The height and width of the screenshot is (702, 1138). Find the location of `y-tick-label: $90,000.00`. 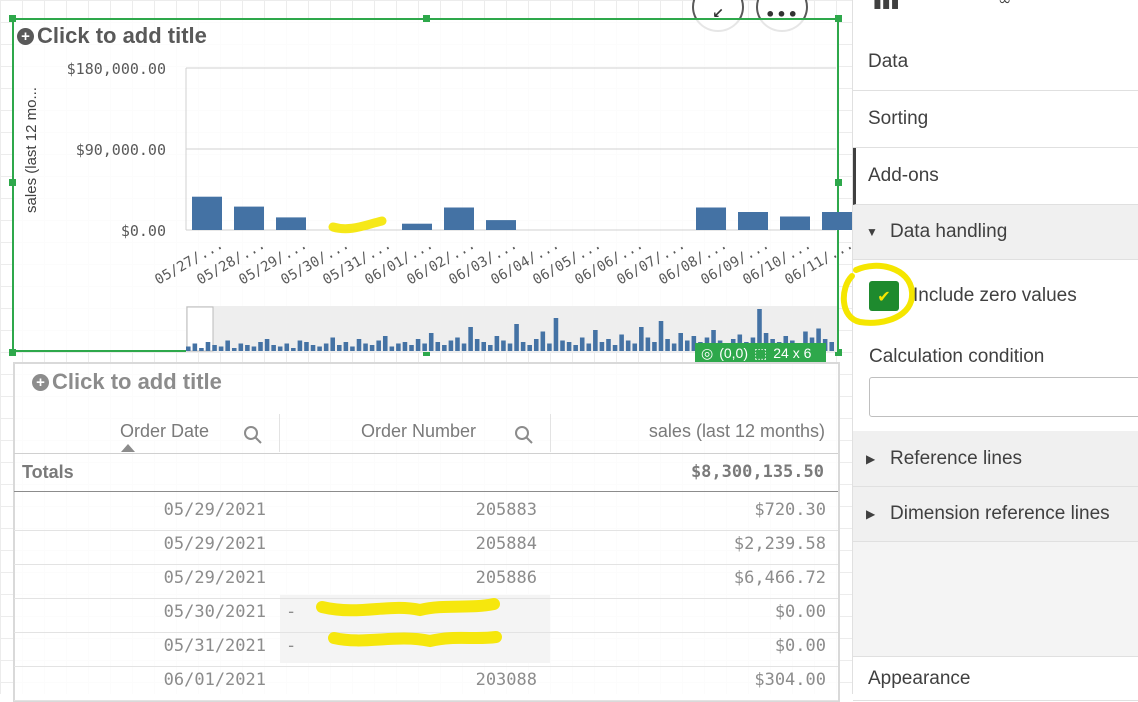

y-tick-label: $90,000.00 is located at coordinates (121, 150).